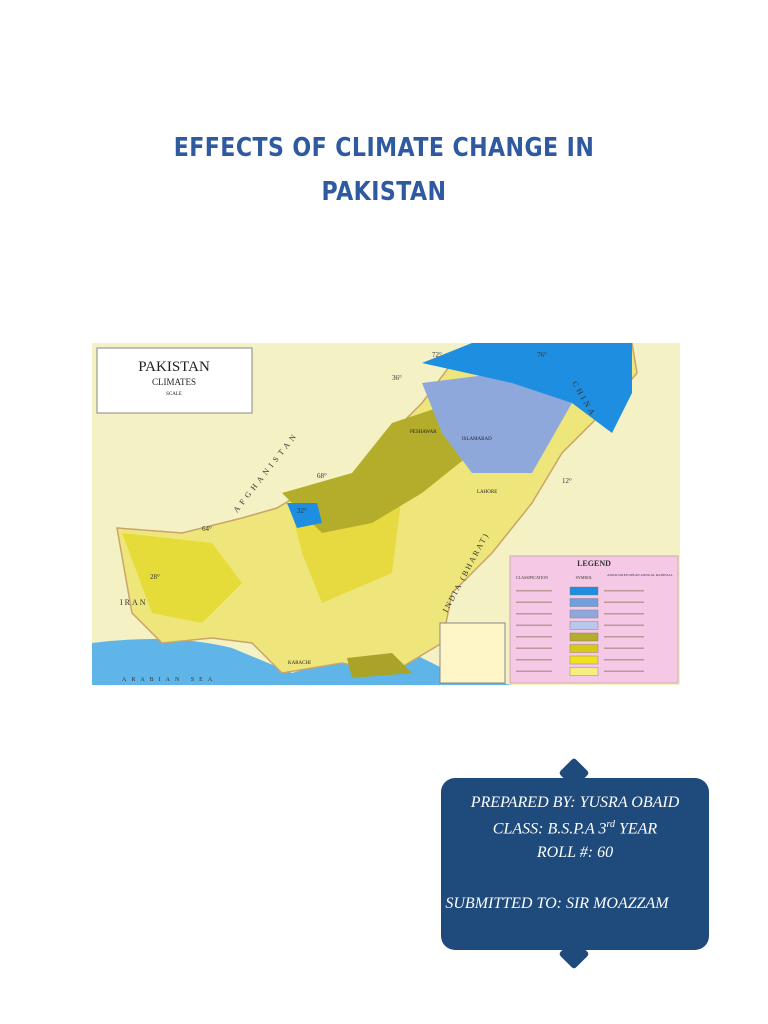 The width and height of the screenshot is (768, 1024). What do you see at coordinates (477, 439) in the screenshot?
I see `city-label: ISLAMABAD` at bounding box center [477, 439].